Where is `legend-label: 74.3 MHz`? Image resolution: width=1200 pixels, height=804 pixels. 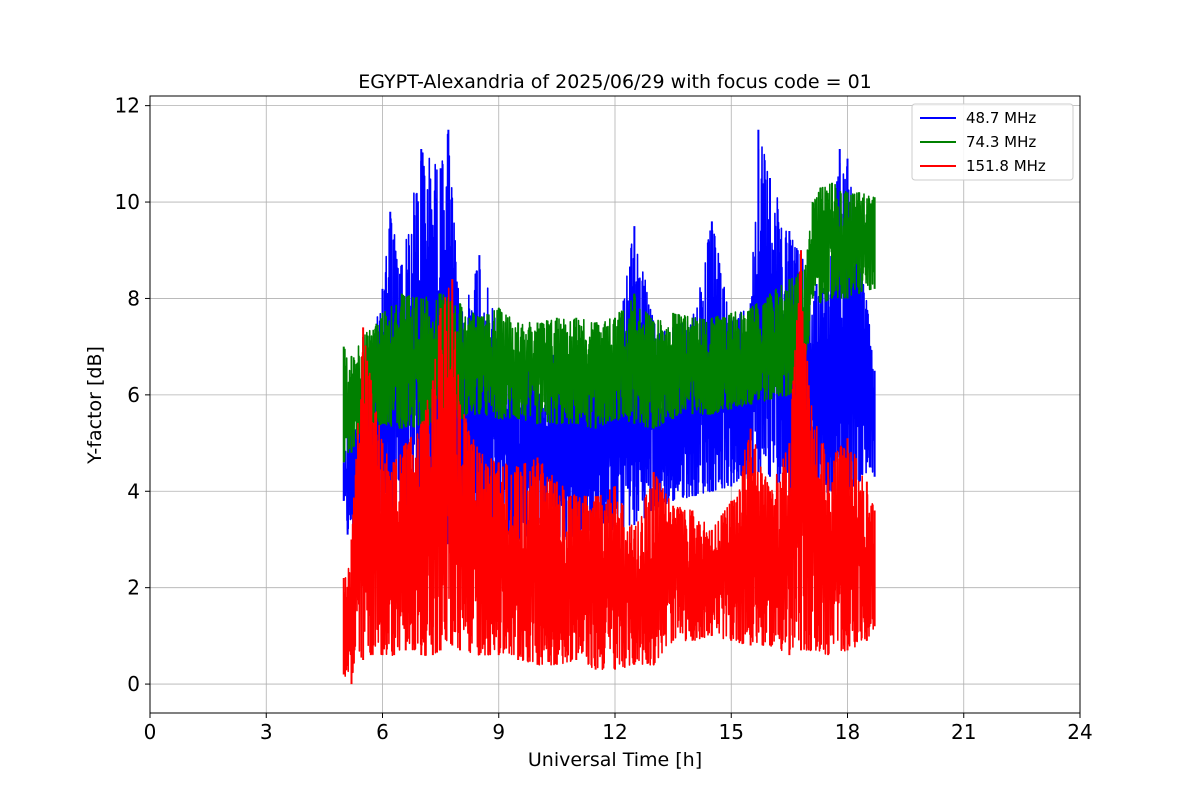
legend-label: 74.3 MHz is located at coordinates (1001, 142).